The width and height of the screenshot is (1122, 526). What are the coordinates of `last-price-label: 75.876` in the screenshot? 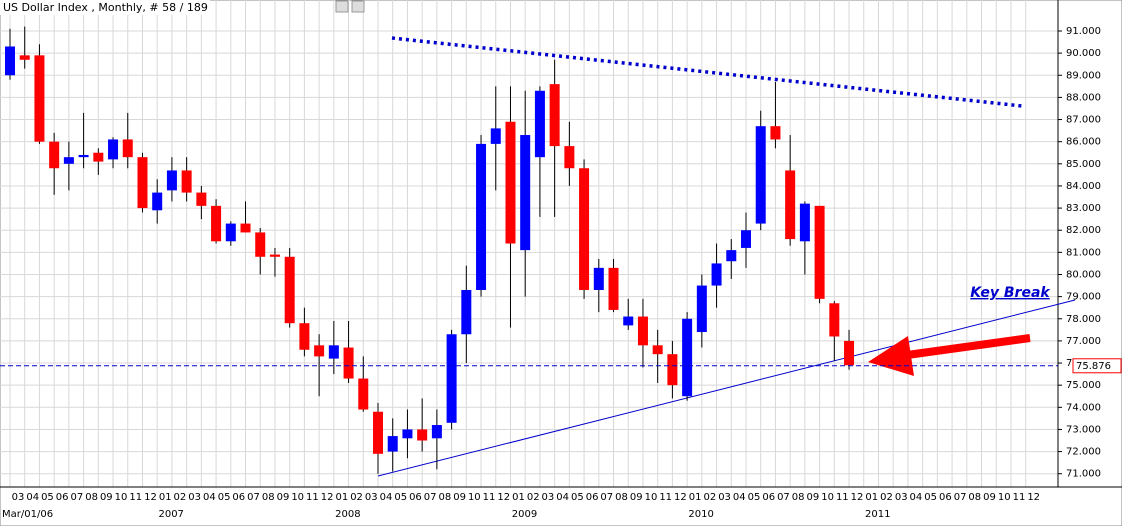 It's located at (1093, 366).